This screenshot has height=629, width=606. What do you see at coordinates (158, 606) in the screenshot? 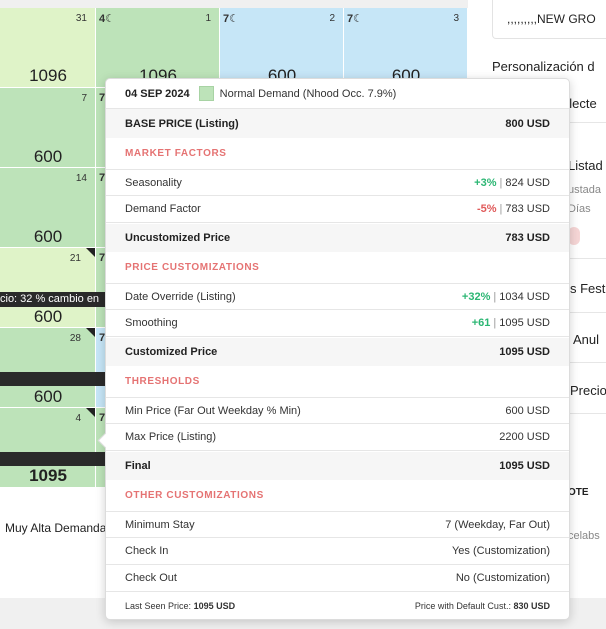
I see `last-seen-price-label: Last Seen Price:` at bounding box center [158, 606].